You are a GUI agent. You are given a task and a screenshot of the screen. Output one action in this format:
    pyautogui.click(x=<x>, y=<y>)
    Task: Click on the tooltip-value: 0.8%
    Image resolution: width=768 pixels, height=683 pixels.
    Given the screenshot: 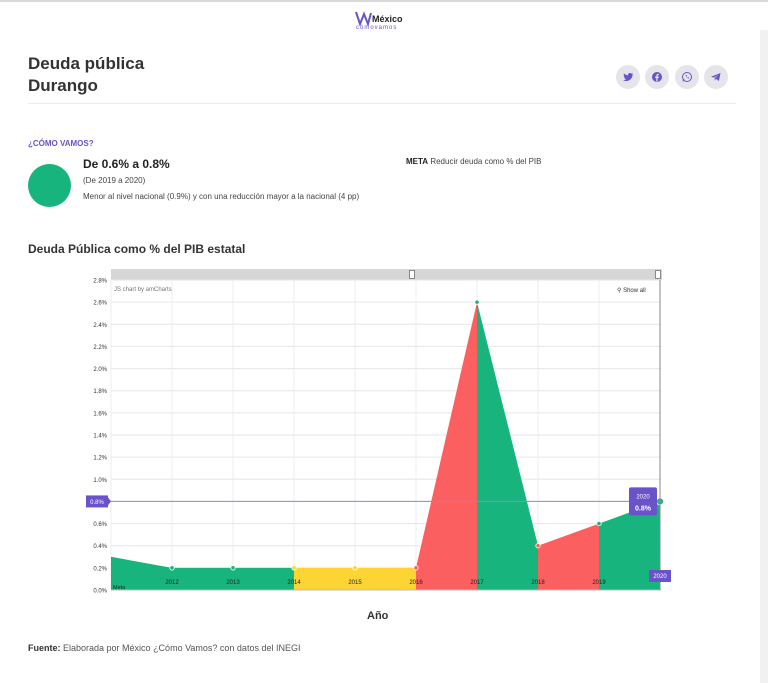 What is the action you would take?
    pyautogui.click(x=643, y=508)
    